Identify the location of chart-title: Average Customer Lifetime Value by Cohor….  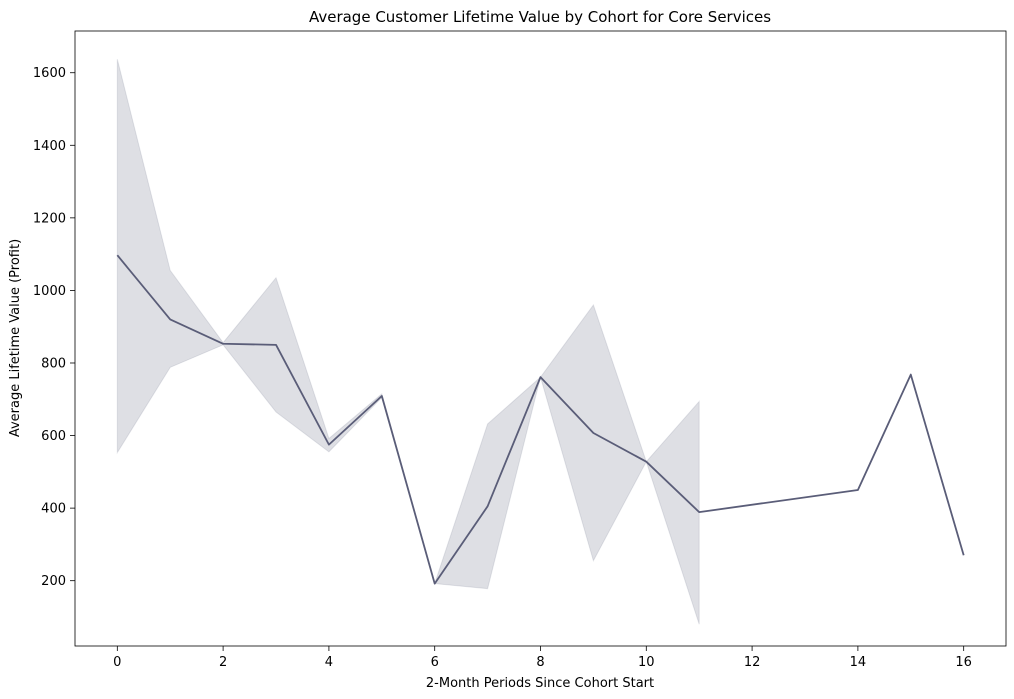
(540, 17).